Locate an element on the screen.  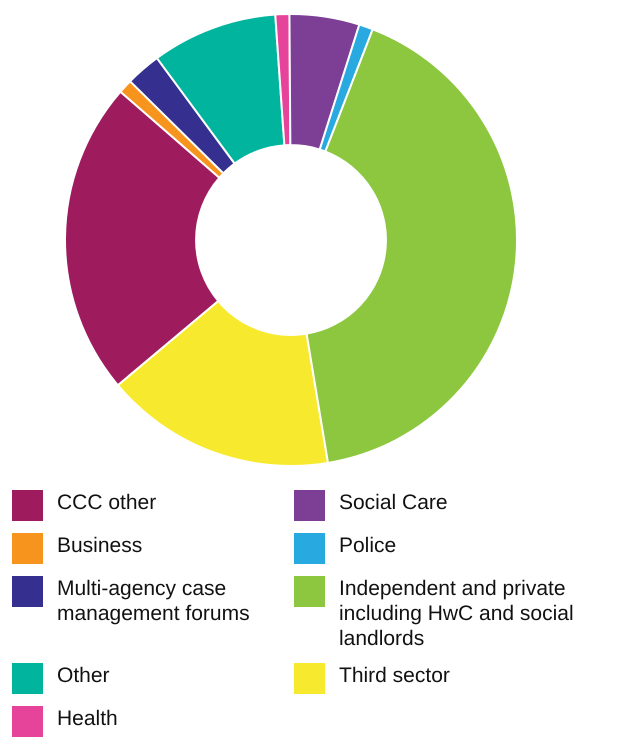
legend-label: Social Care is located at coordinates (393, 502).